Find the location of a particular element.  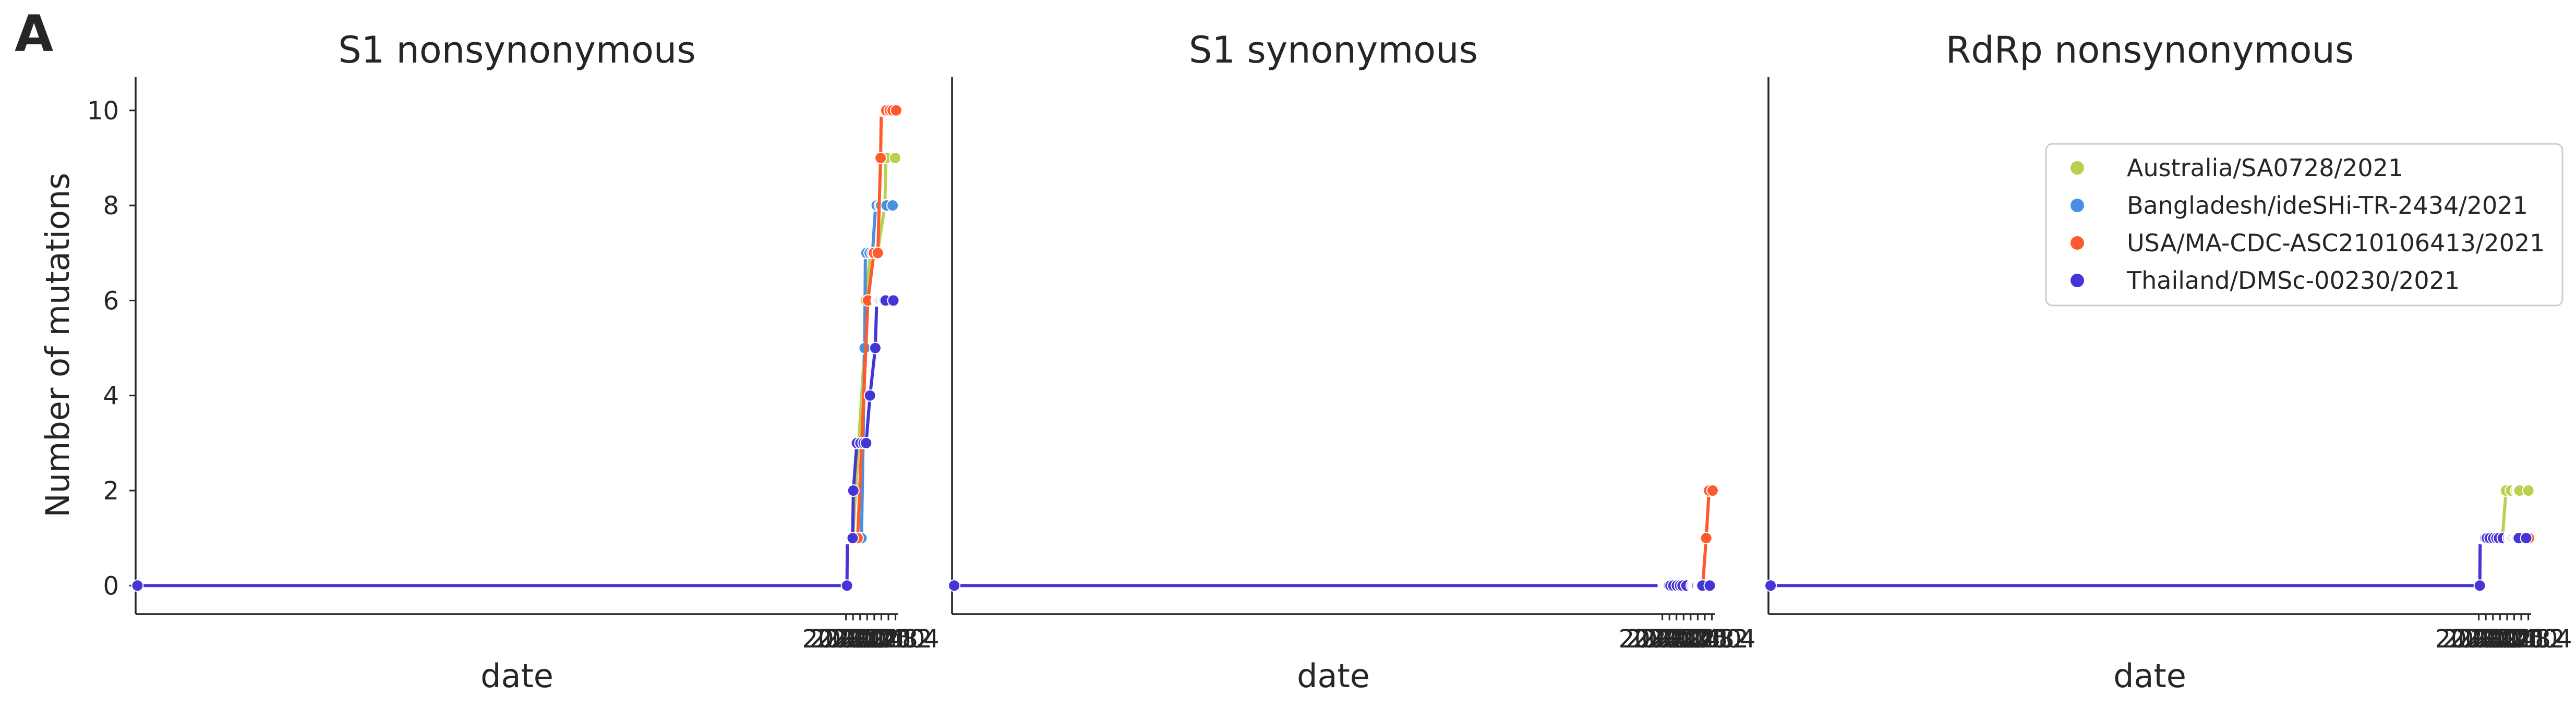

legend-entry: Thailand/DMSc-00230/2021 is located at coordinates (2265, 280).